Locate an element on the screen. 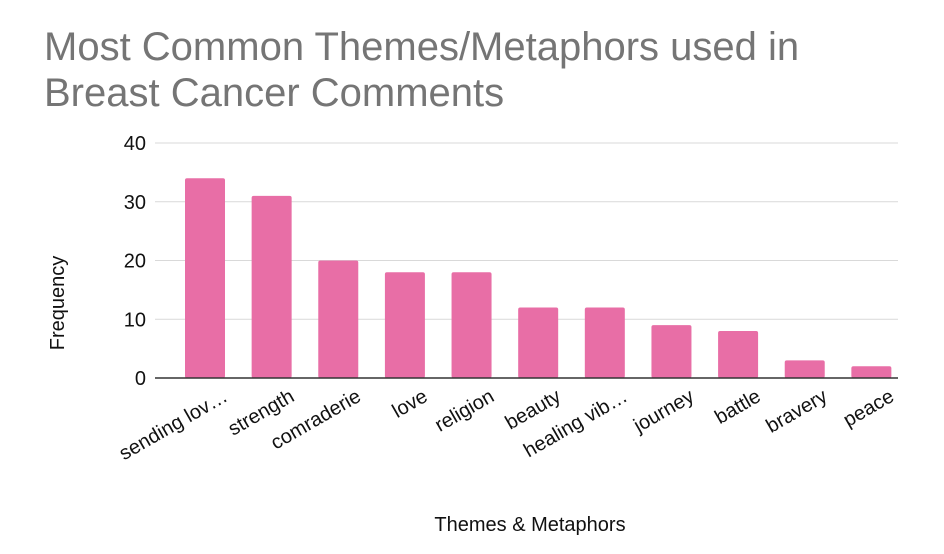 Image resolution: width=944 pixels, height=554 pixels. y-tick-label: 20 is located at coordinates (135, 262).